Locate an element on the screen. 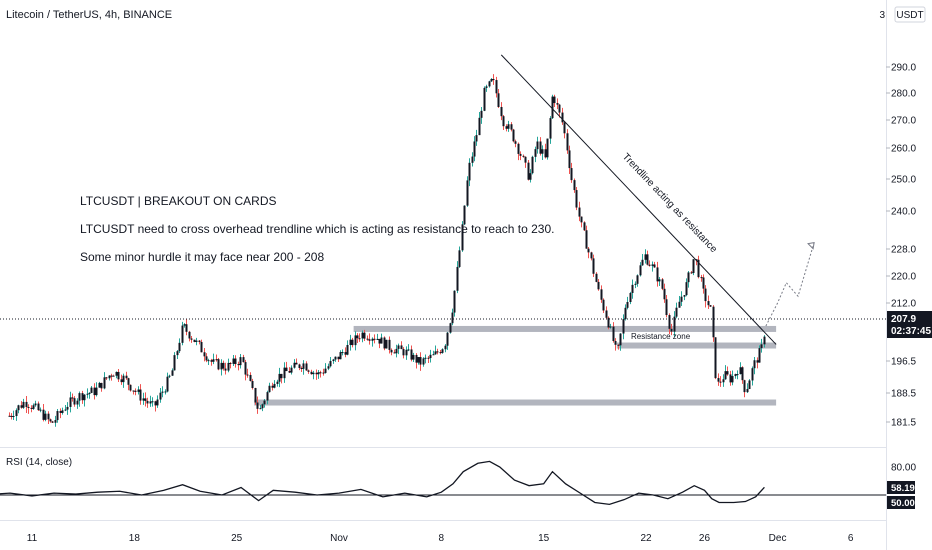 This screenshot has width=932, height=550. rsi-value-label: 58.19 is located at coordinates (903, 488).